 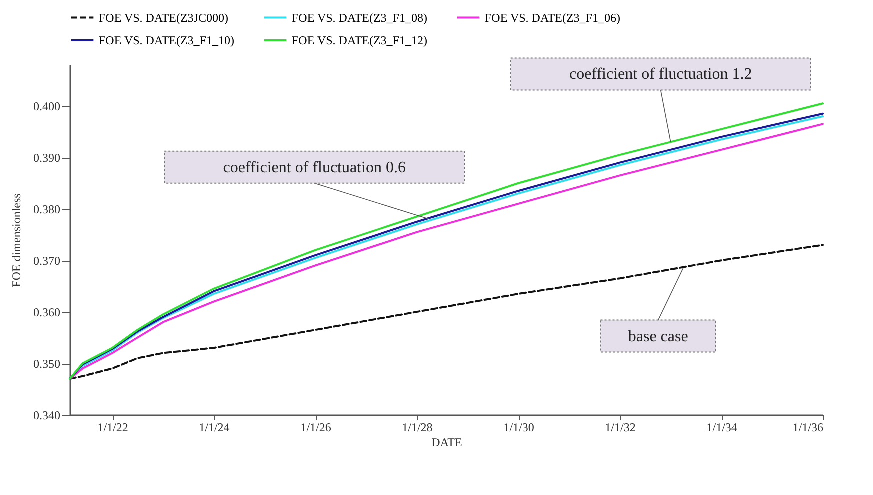 I want to click on y-tick-label: 0.340, so click(x=47, y=415).